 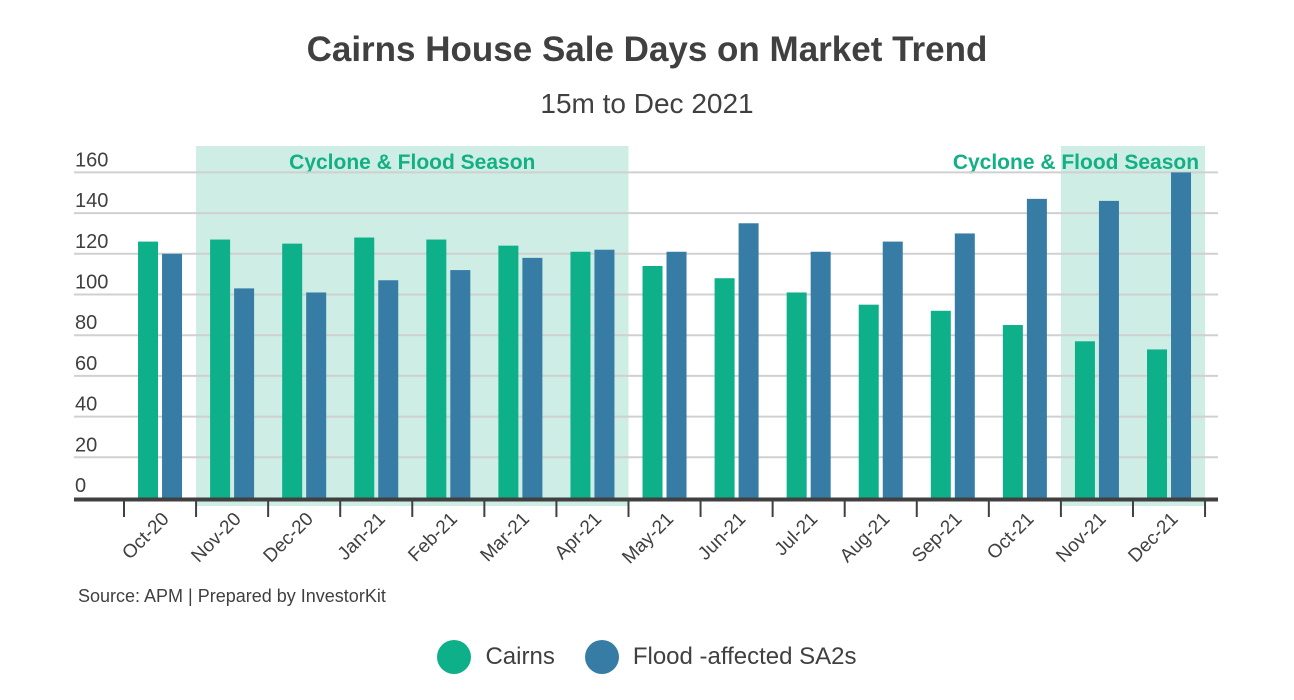 I want to click on y-tick-label: 120, so click(x=91, y=242).